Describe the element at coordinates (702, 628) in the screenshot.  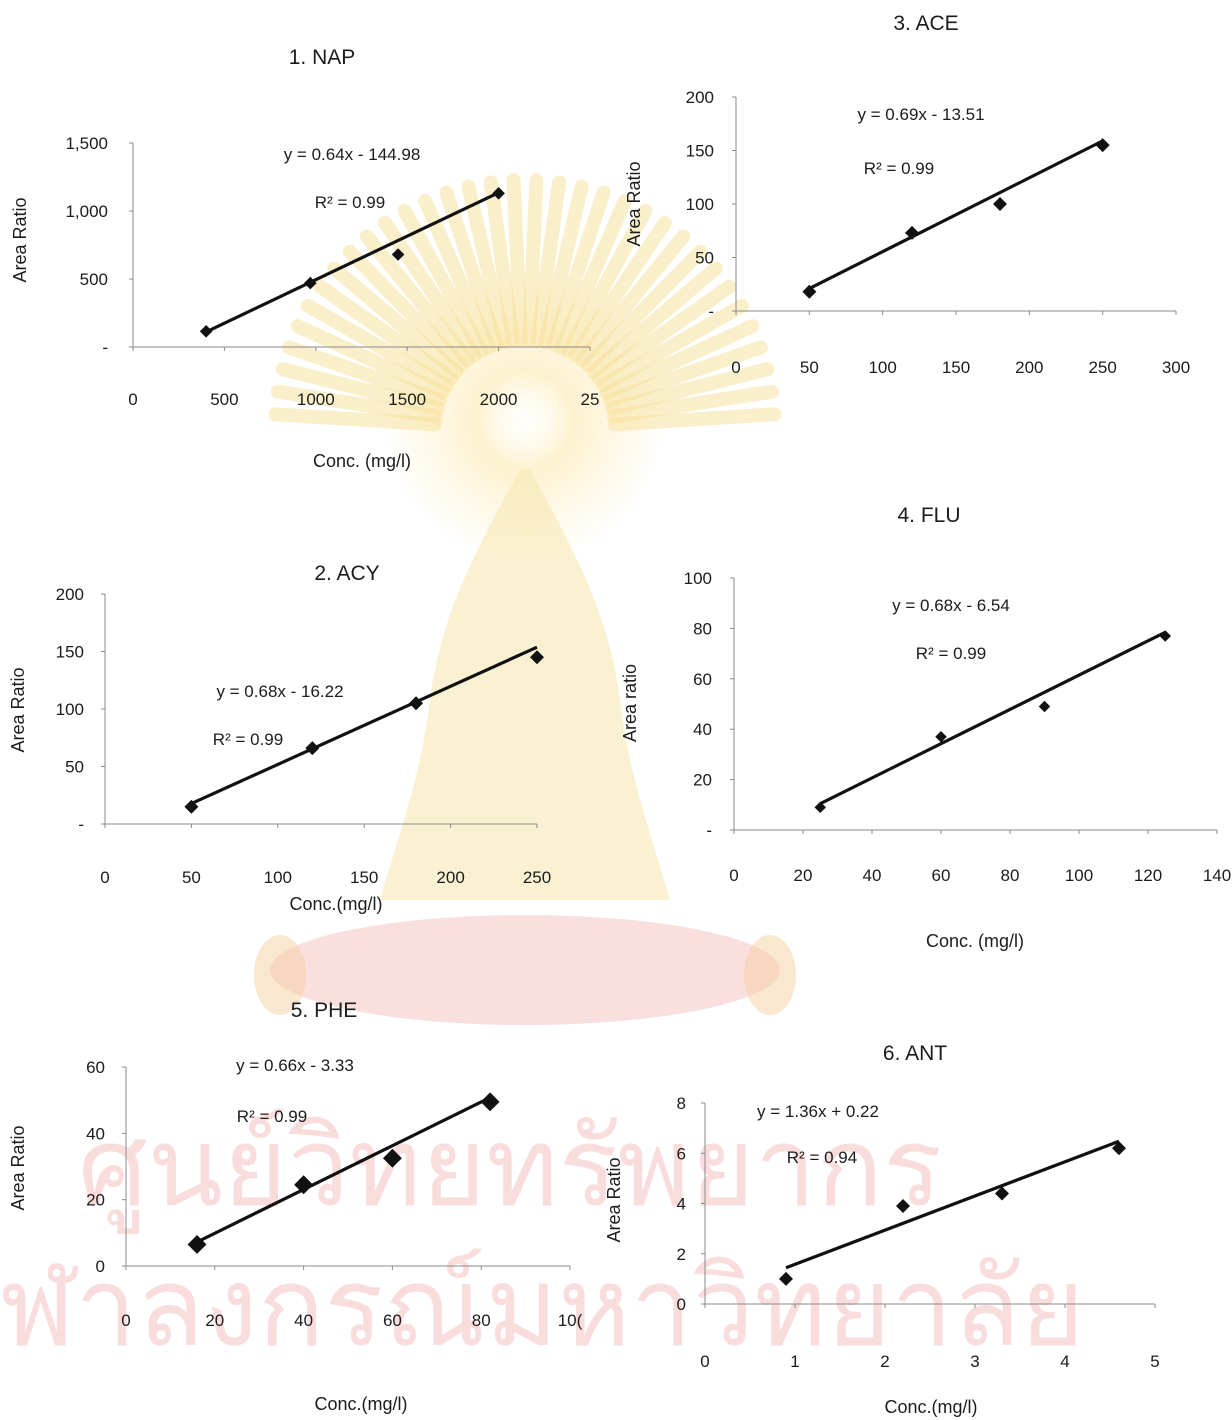
I see `y-tick-label: 80` at that location.